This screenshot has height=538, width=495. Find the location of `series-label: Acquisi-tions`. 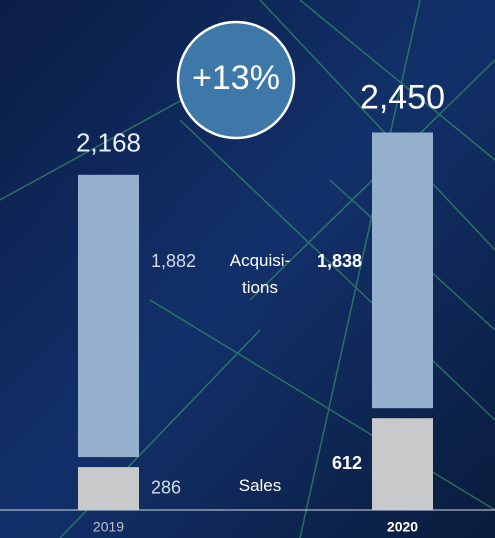

series-label: Acquisi-tions is located at coordinates (260, 274).